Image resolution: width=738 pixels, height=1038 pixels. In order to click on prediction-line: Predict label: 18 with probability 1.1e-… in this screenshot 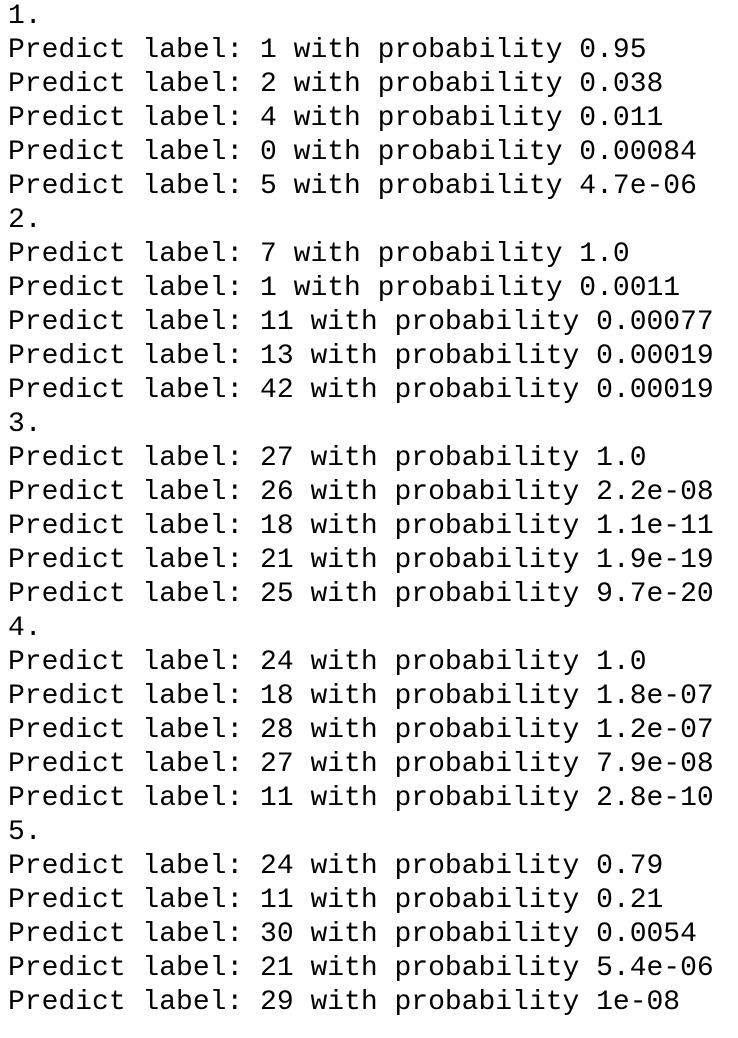, I will do `click(361, 526)`.